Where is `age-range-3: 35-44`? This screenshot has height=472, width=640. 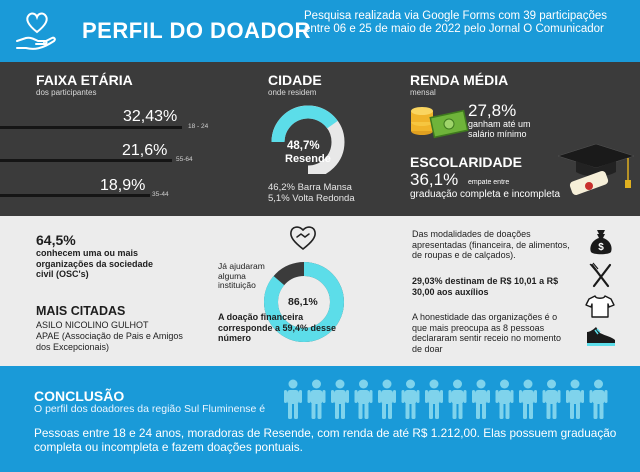
age-range-3: 35-44 is located at coordinates (160, 194).